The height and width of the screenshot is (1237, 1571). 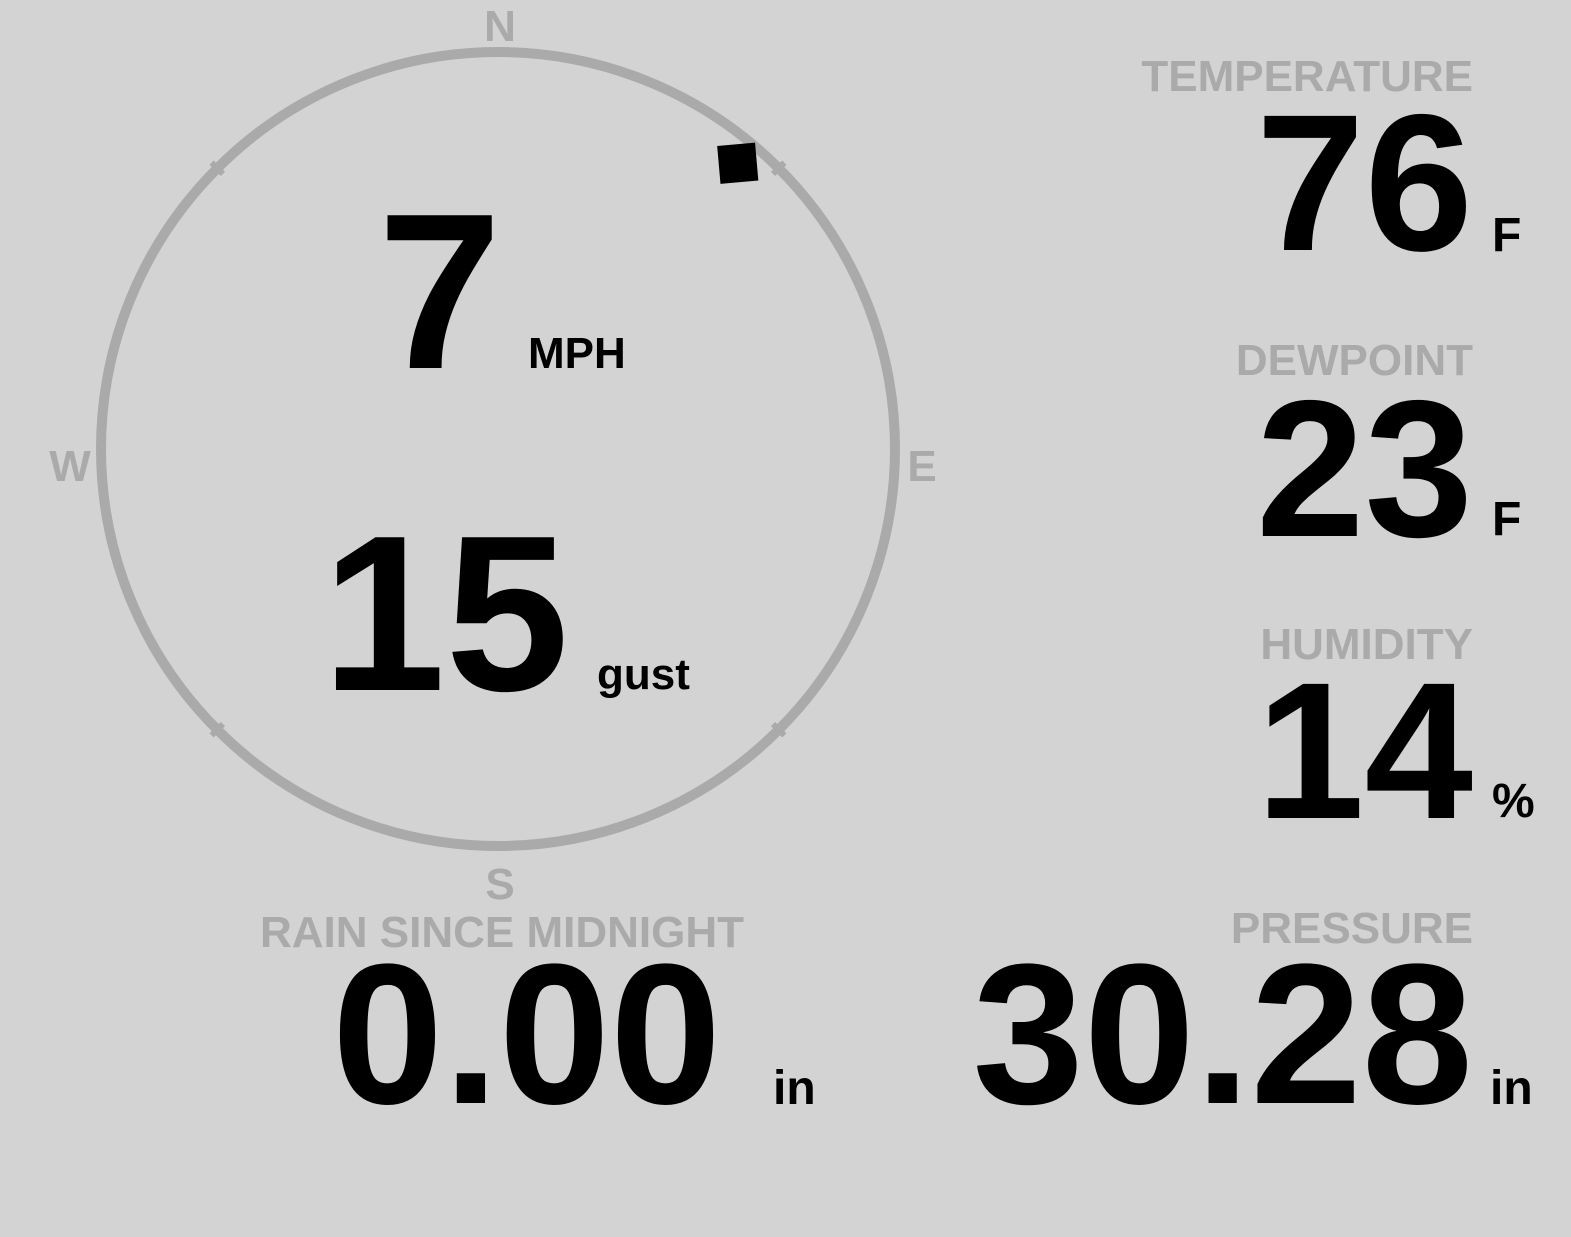 What do you see at coordinates (1511, 1088) in the screenshot?
I see `pressure-unit: in` at bounding box center [1511, 1088].